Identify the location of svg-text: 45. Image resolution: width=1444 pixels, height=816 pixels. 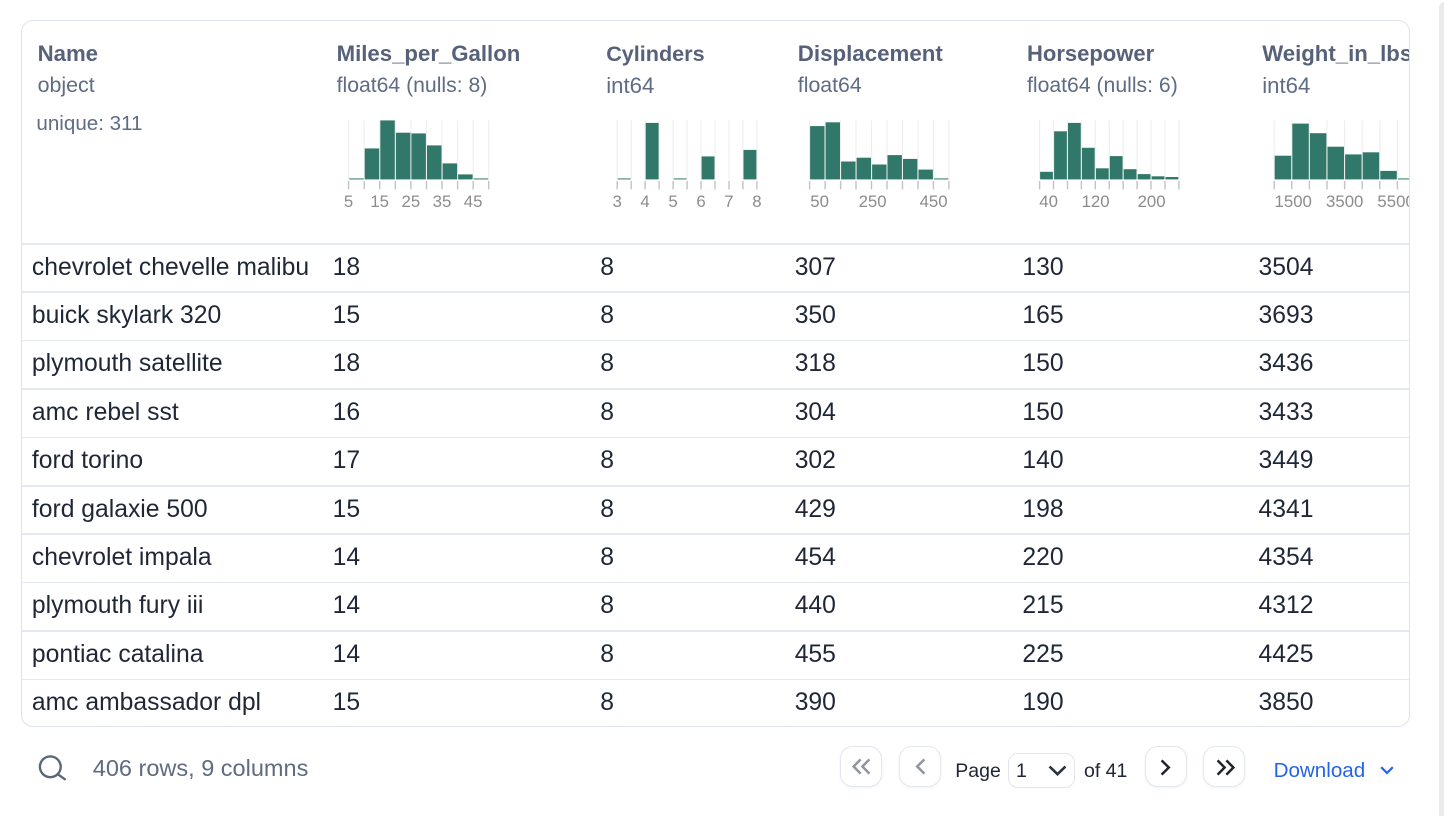
(473, 201).